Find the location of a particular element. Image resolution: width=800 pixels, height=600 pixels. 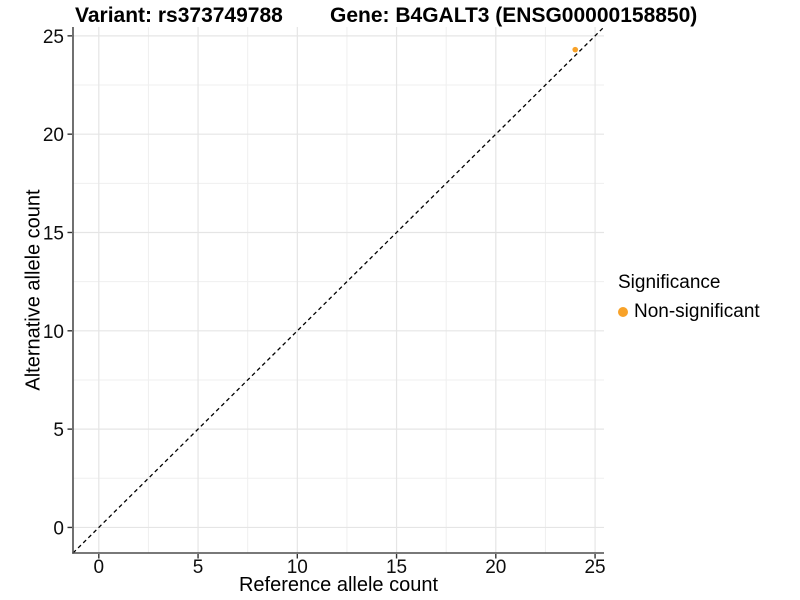

legend-item-label: Non-significant is located at coordinates (697, 311).